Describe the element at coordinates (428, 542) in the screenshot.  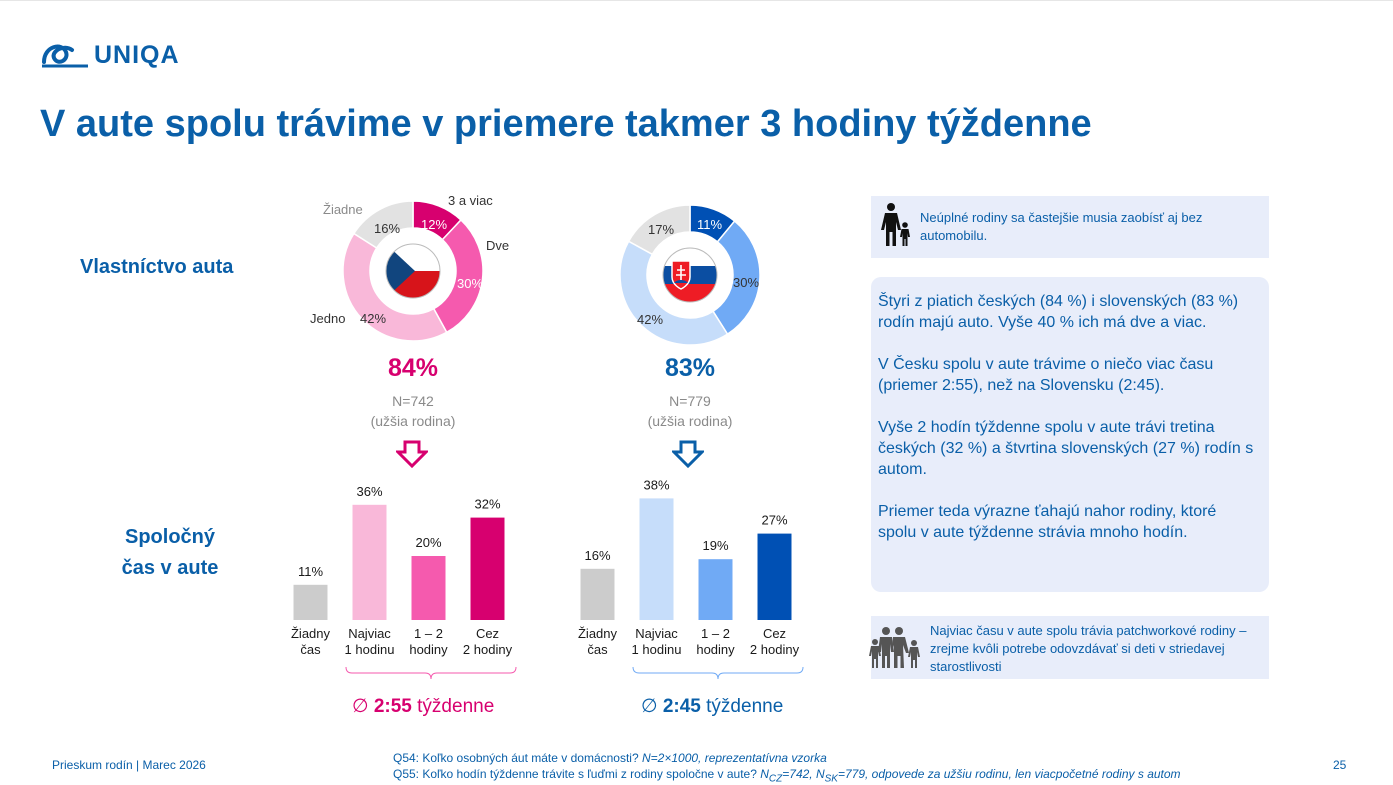
I see `bars-cz-value-label-2: 20%` at that location.